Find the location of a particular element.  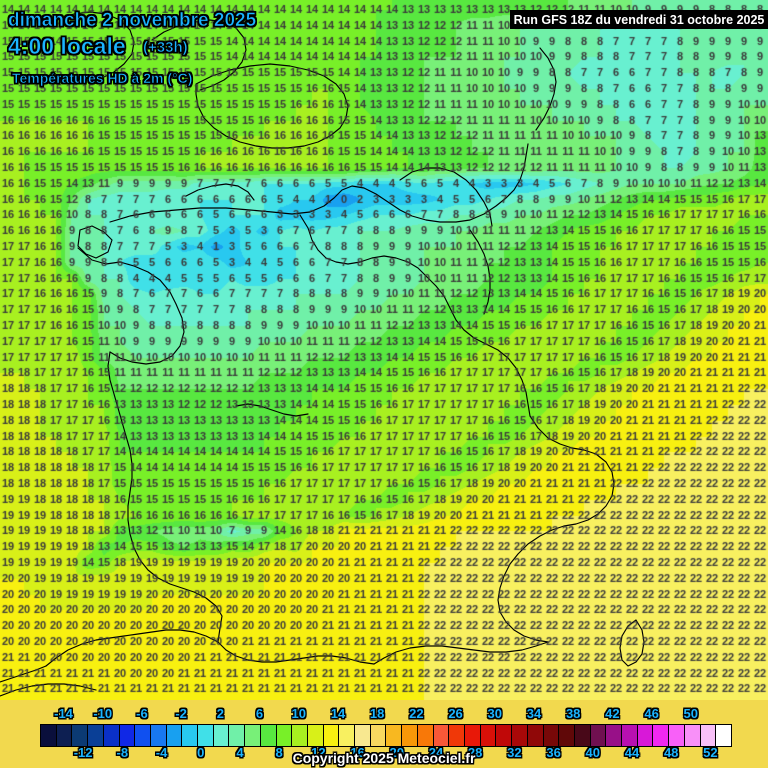

legend-tick-label: 2 is located at coordinates (220, 713).